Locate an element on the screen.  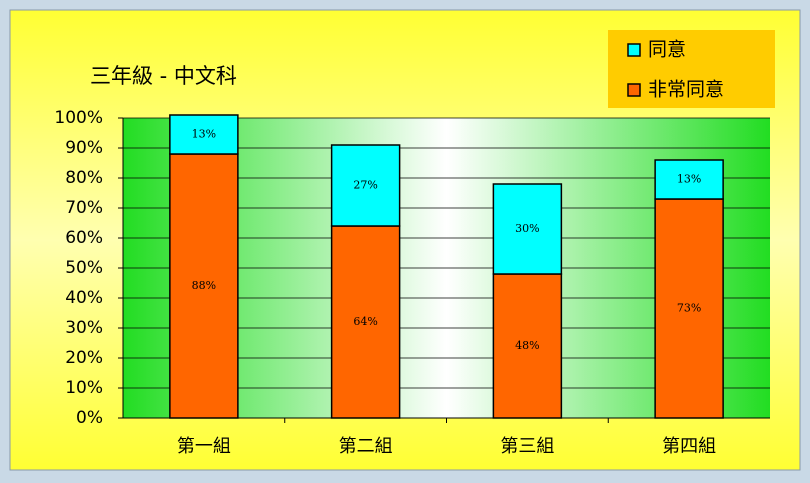
legend-label: 非常同意 is located at coordinates (686, 90).